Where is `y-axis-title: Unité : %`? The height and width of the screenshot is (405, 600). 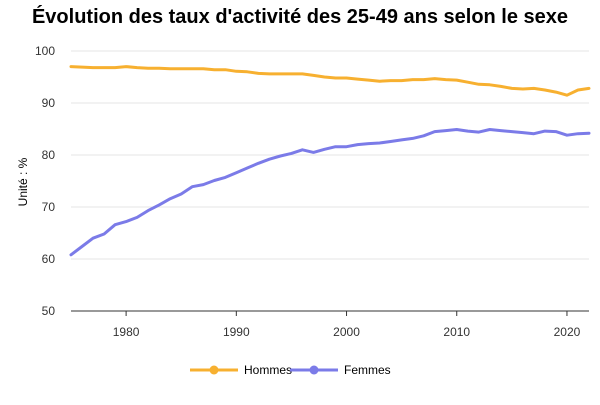 y-axis-title: Unité : % is located at coordinates (23, 181).